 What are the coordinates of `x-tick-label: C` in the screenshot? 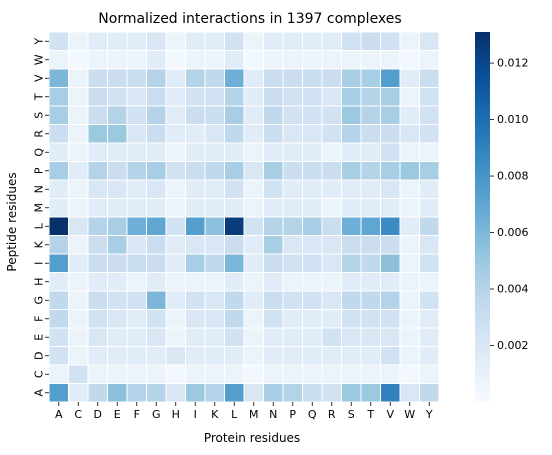 It's located at (78, 414).